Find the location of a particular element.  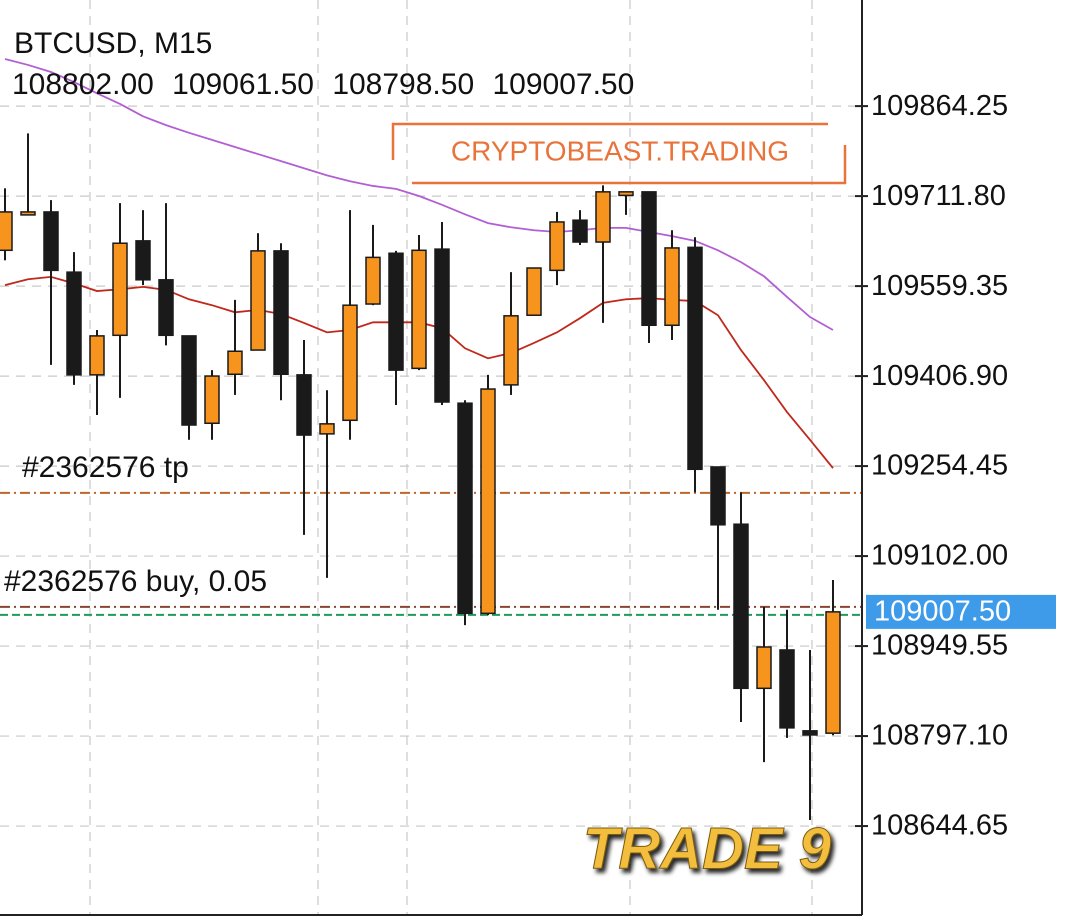

y-tick-label: 108949.55 is located at coordinates (939, 646).